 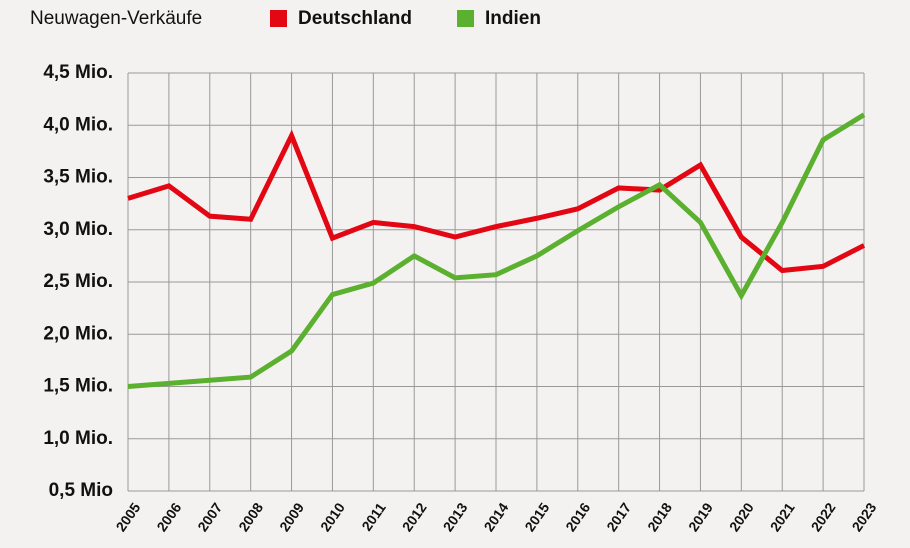 What do you see at coordinates (81, 490) in the screenshot?
I see `y-tick-label: 0,5 Mio` at bounding box center [81, 490].